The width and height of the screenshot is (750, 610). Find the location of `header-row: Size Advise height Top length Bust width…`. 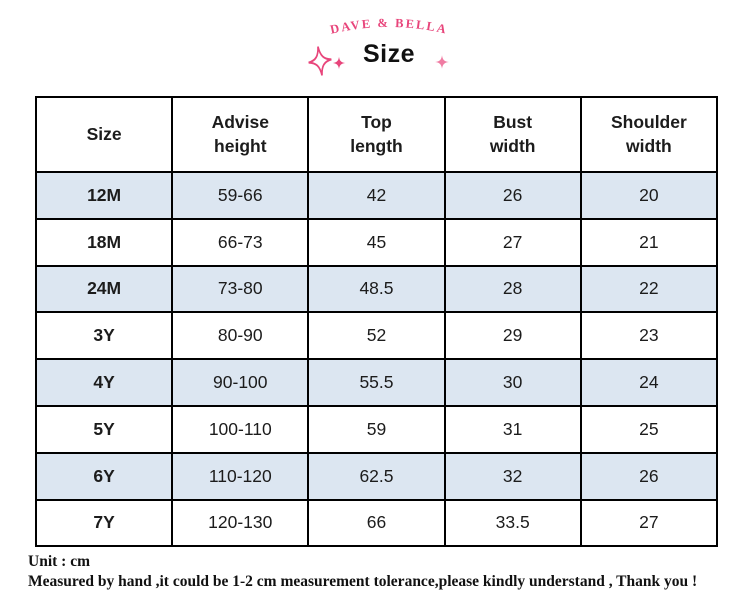

header-row: Size Advise height Top length Bust width… is located at coordinates (376, 134).